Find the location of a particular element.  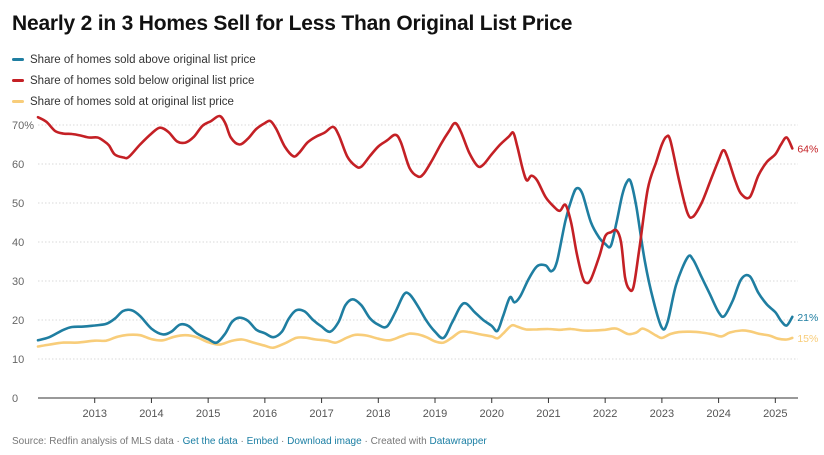

legend-swatch-above is located at coordinates (18, 59).